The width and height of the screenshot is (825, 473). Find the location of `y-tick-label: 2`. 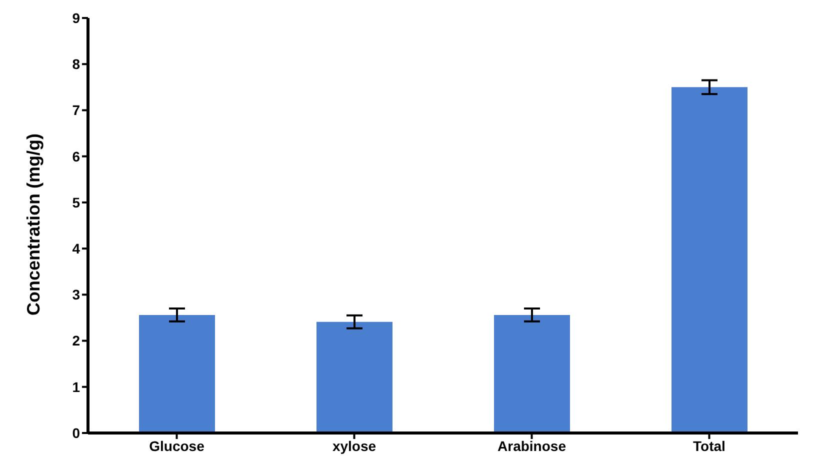

y-tick-label: 2 is located at coordinates (76, 340).